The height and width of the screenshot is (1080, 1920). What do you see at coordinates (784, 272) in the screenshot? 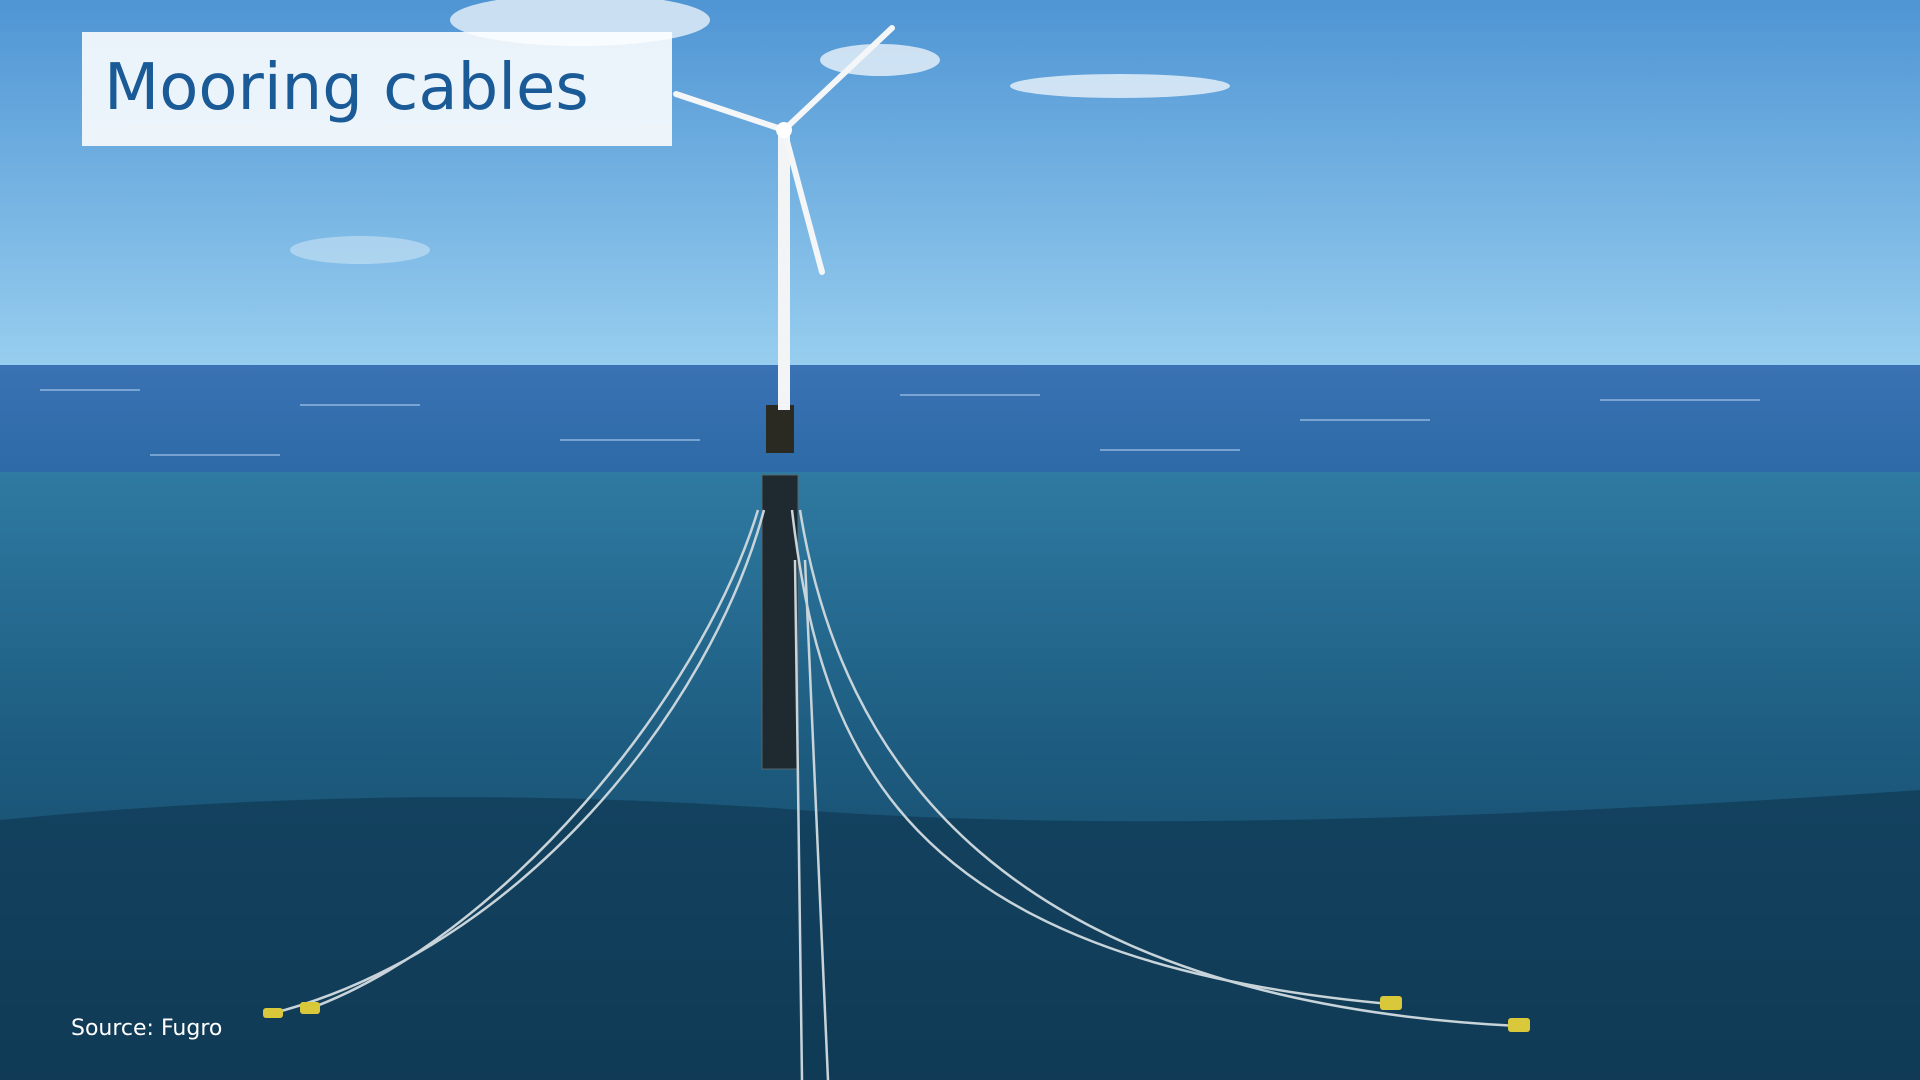
I see `tower` at bounding box center [784, 272].